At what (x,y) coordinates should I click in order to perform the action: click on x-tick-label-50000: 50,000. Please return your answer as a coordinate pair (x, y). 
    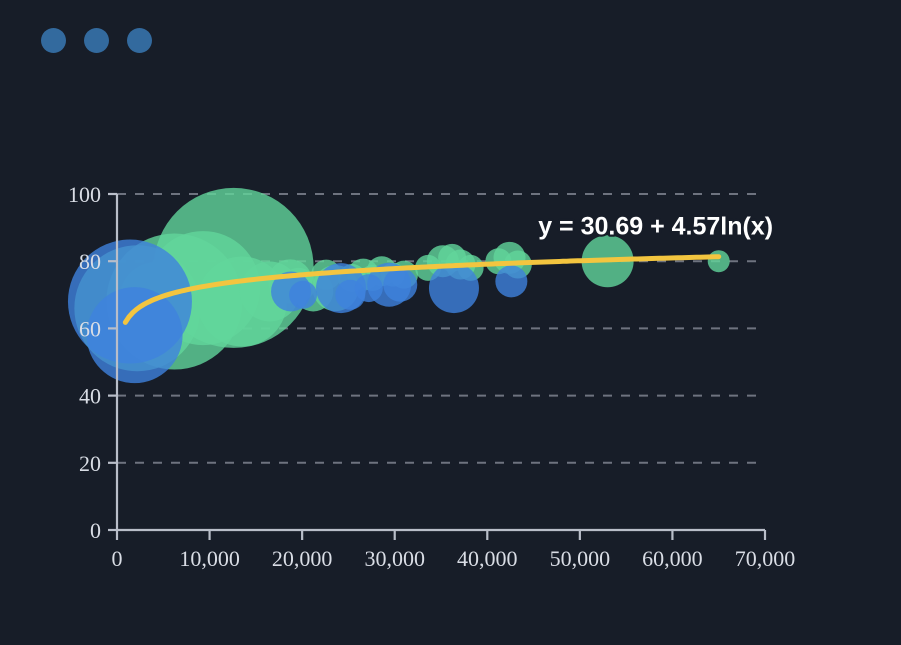
    Looking at the image, I should click on (580, 558).